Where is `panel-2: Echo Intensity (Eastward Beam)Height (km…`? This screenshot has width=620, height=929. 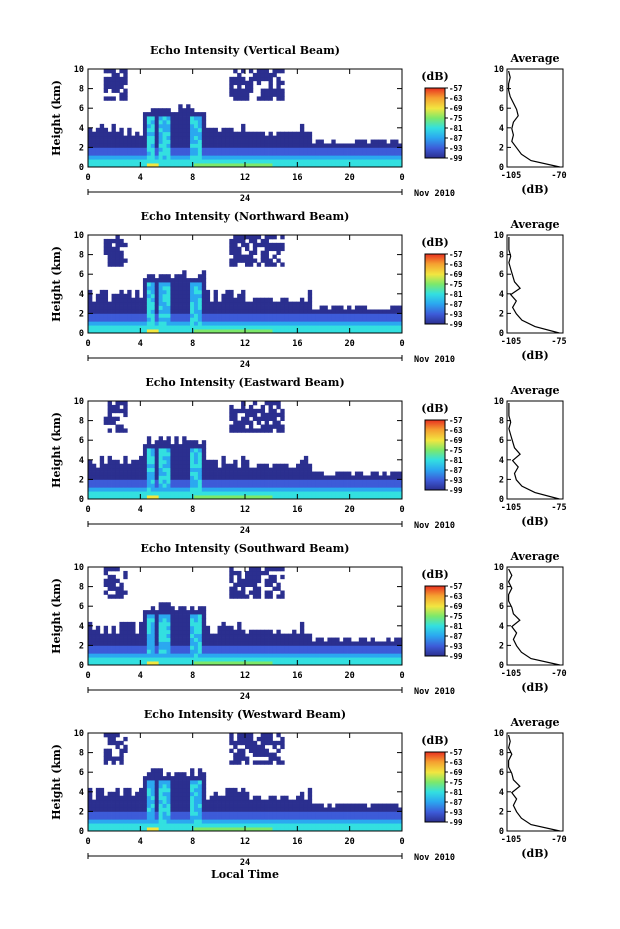 panel-2: Echo Intensity (Eastward Beam)Height (km… is located at coordinates (308, 456).